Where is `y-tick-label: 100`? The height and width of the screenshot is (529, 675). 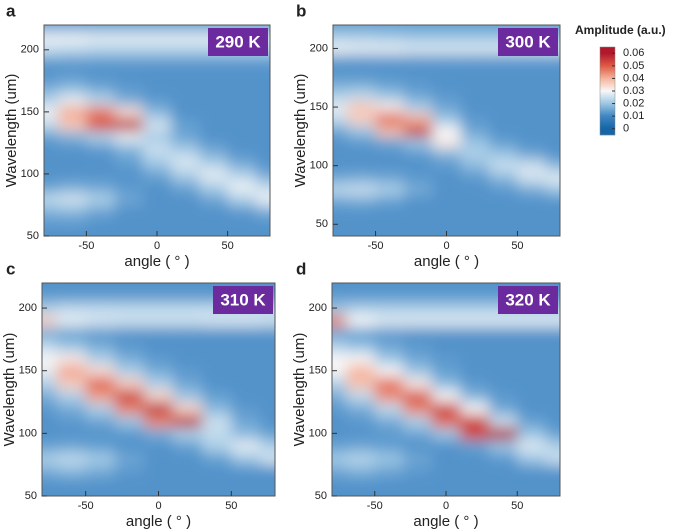
y-tick-label: 100 is located at coordinates (319, 166).